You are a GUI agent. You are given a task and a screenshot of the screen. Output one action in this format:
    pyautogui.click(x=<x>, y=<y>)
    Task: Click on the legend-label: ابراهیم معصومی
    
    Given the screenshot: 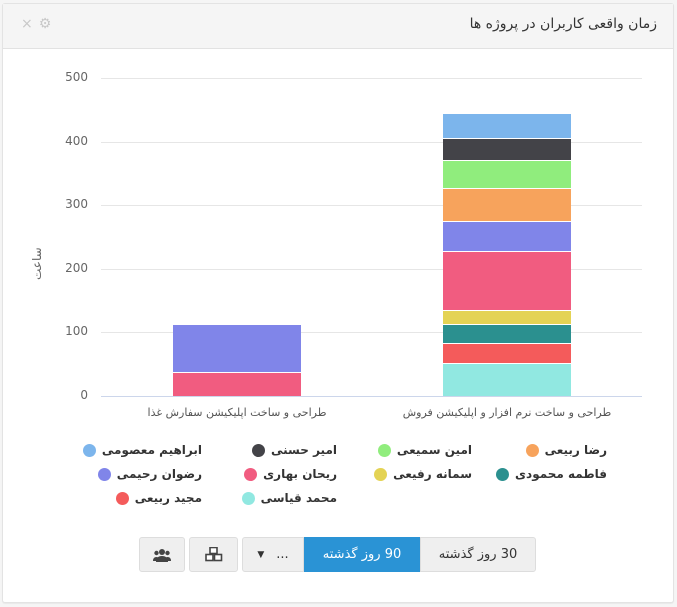 What is the action you would take?
    pyautogui.click(x=151, y=450)
    